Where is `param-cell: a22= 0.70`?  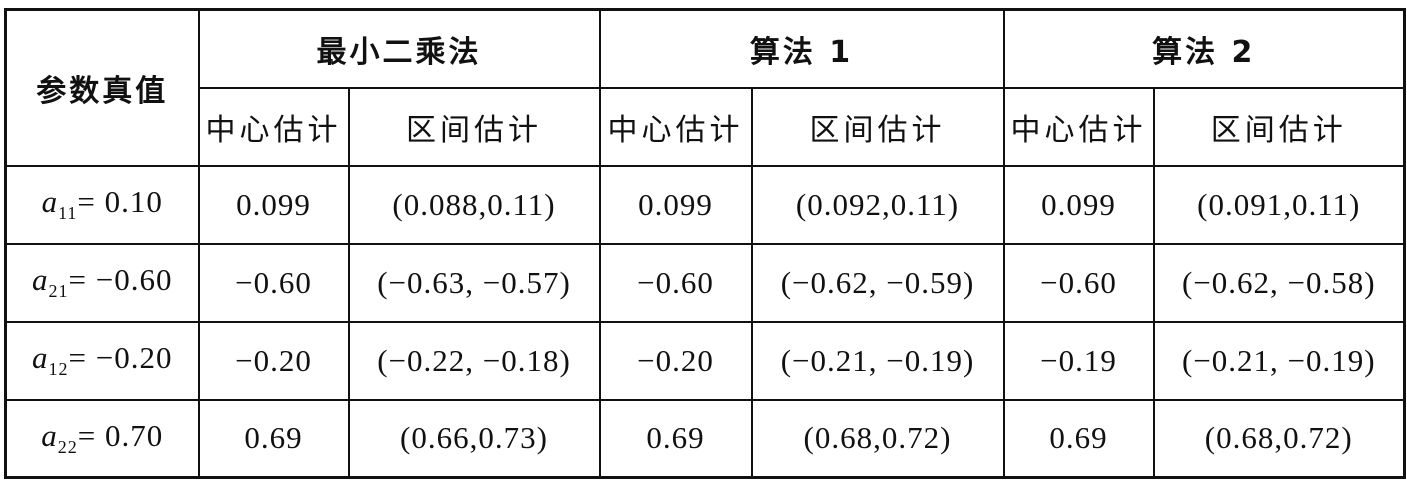 param-cell: a22= 0.70 is located at coordinates (102, 438).